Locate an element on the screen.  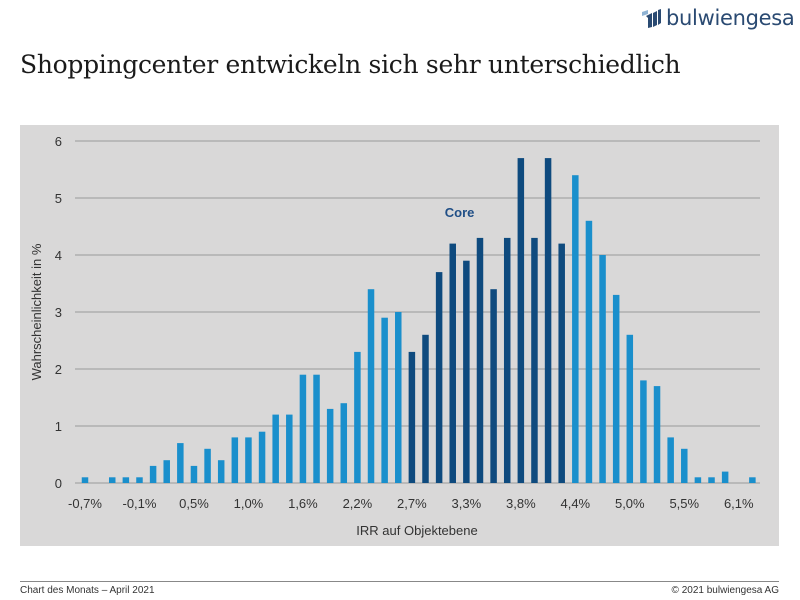
x-tick-label: 1,6% is located at coordinates (303, 503).